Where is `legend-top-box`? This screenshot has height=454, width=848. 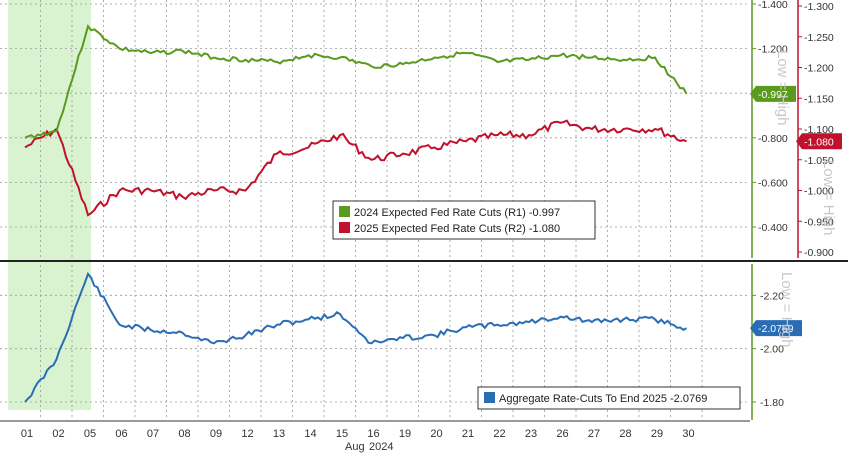
legend-top-box is located at coordinates (464, 220).